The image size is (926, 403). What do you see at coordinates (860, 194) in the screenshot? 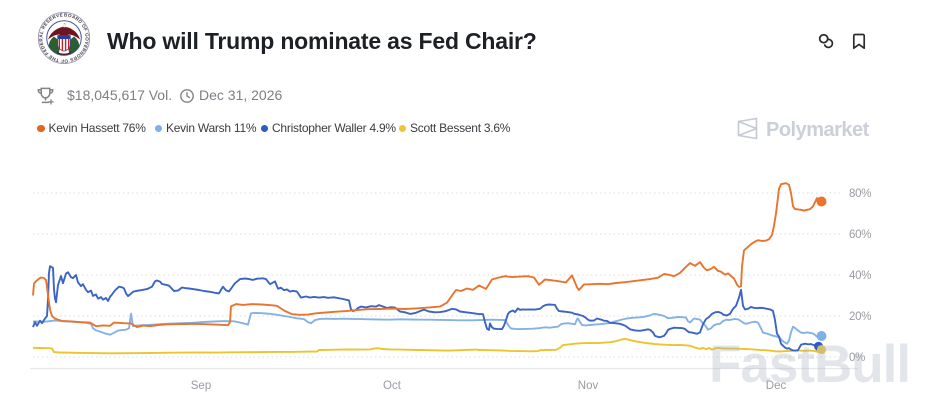
I see `svg-text: 80%` at bounding box center [860, 194].